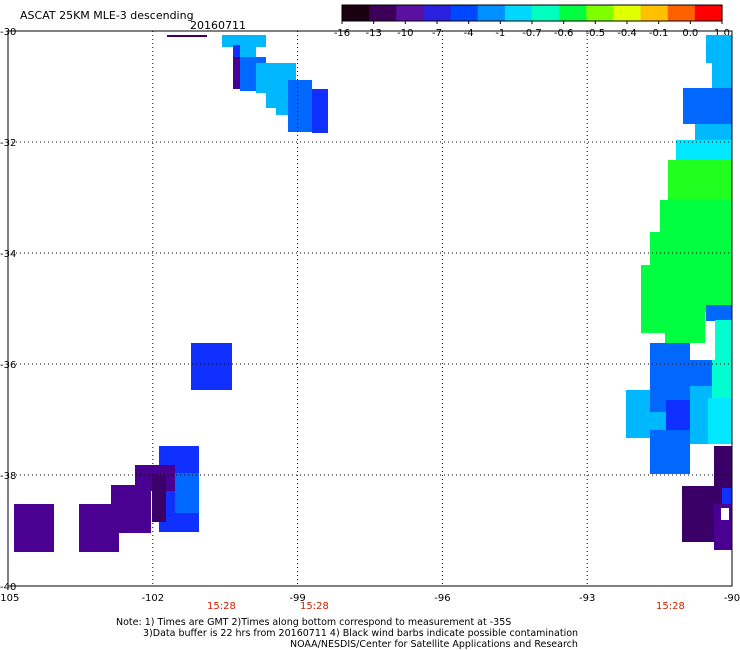  Describe the element at coordinates (8, 254) in the screenshot. I see `latitude-label: -34` at that location.